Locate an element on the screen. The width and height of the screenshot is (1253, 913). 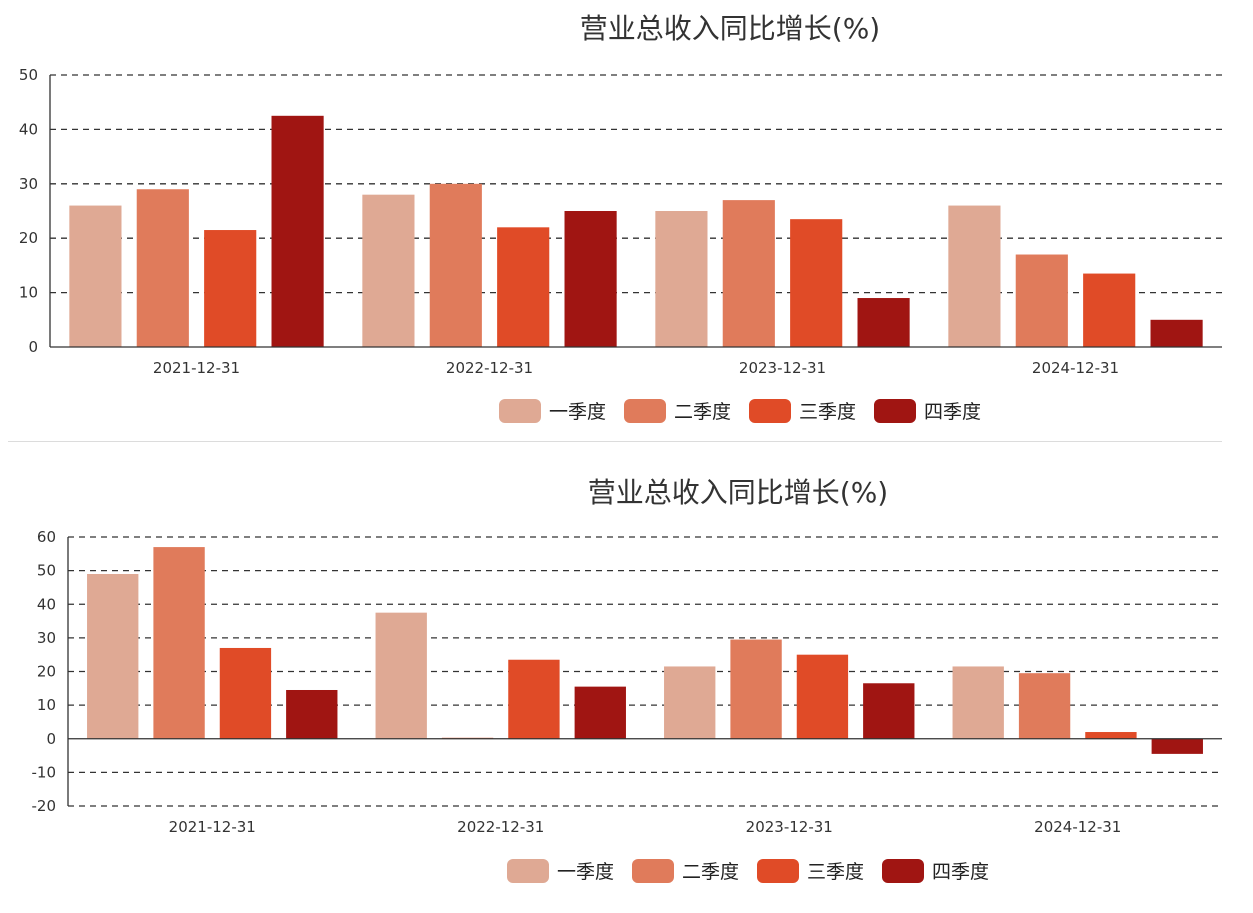
y-tick-label: 60 is located at coordinates (46, 537).